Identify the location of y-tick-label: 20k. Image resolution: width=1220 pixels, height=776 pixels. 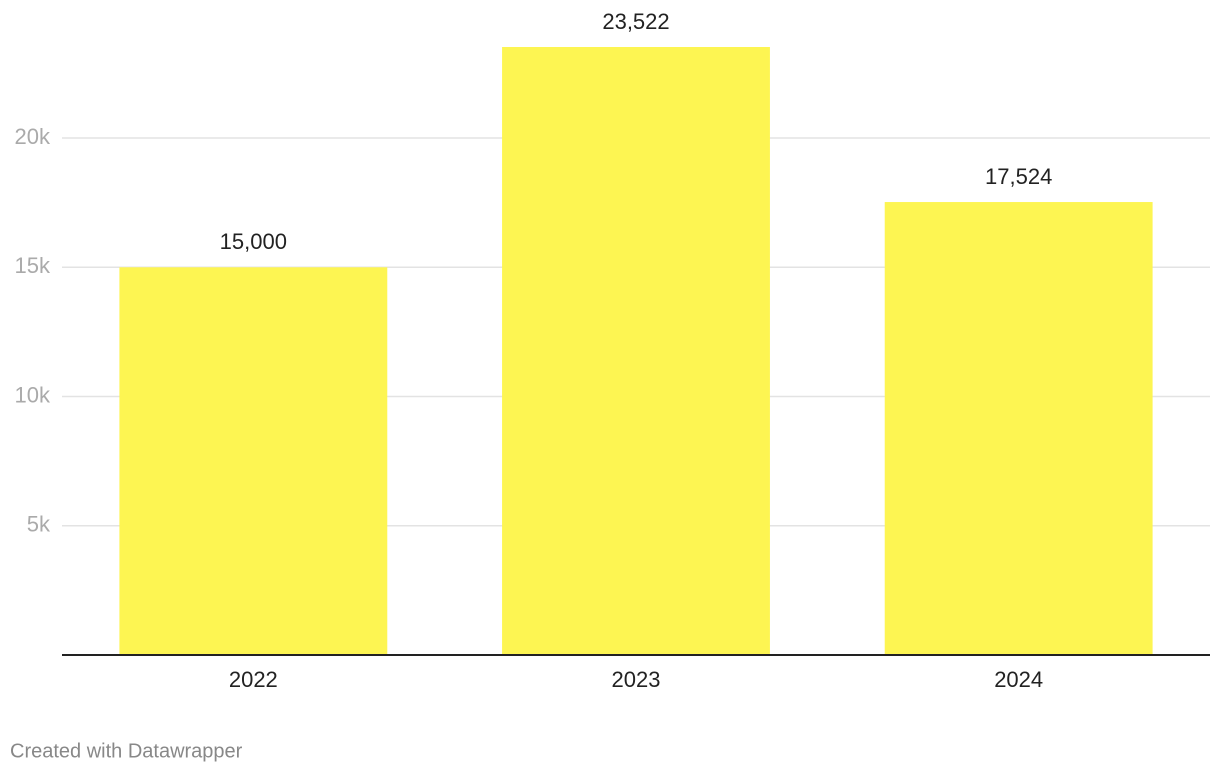
(33, 136).